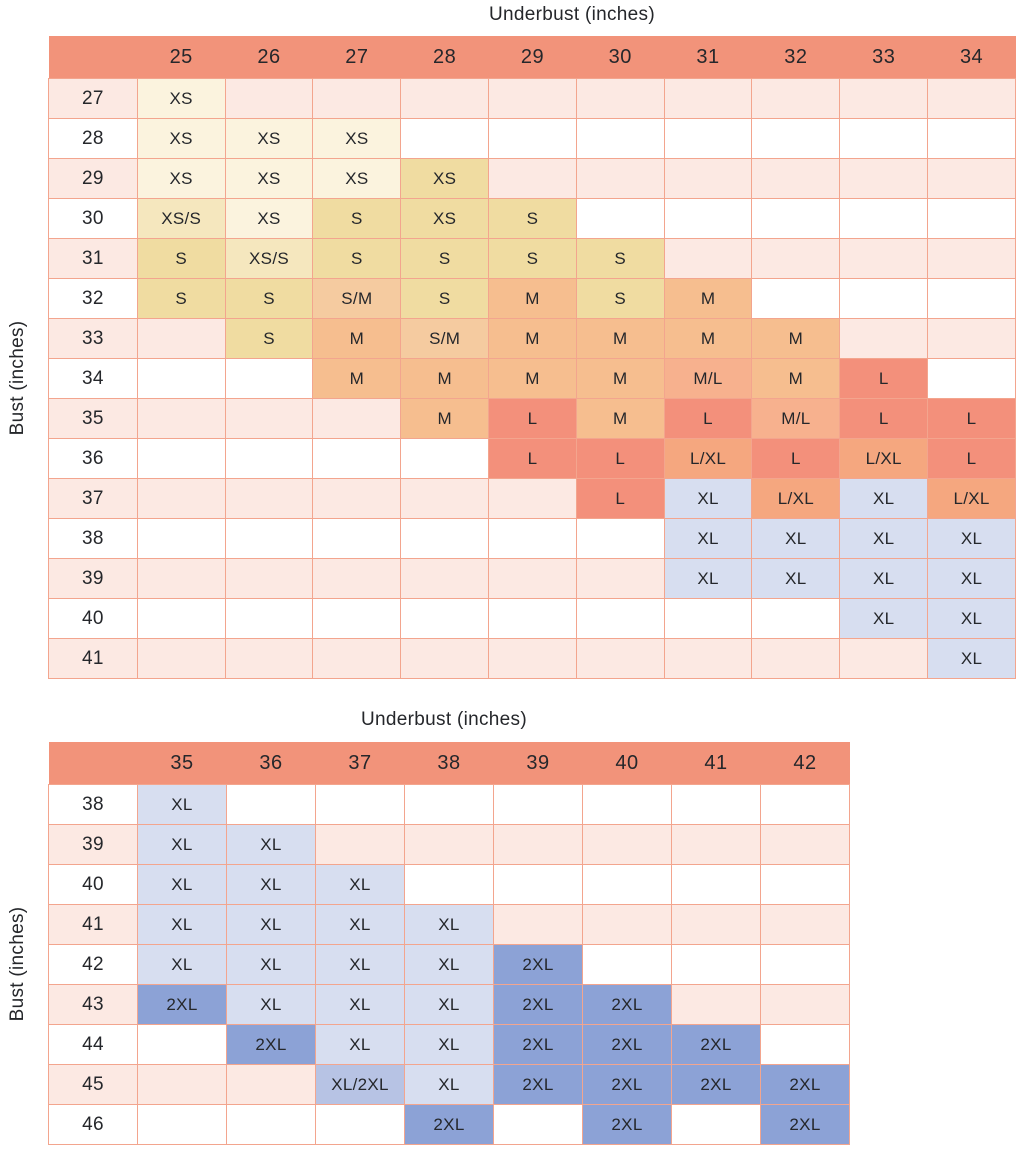  I want to click on bust-row-header: 33, so click(93, 338).